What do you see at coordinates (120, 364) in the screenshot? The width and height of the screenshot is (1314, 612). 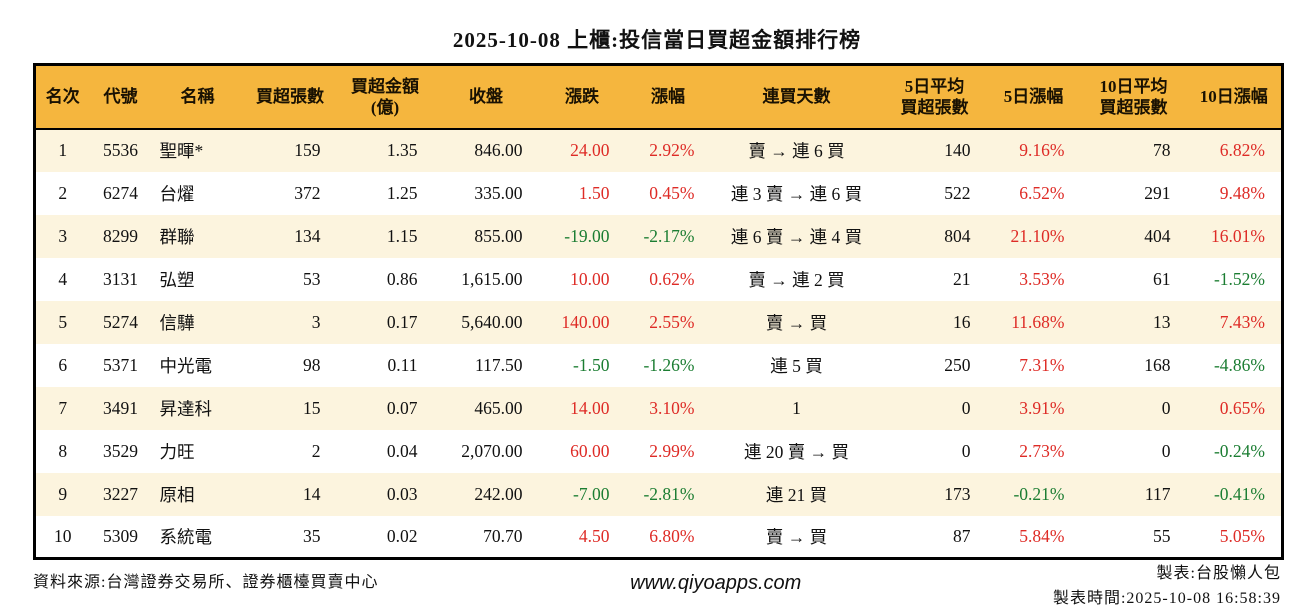 I see `cell-code: 5371` at bounding box center [120, 364].